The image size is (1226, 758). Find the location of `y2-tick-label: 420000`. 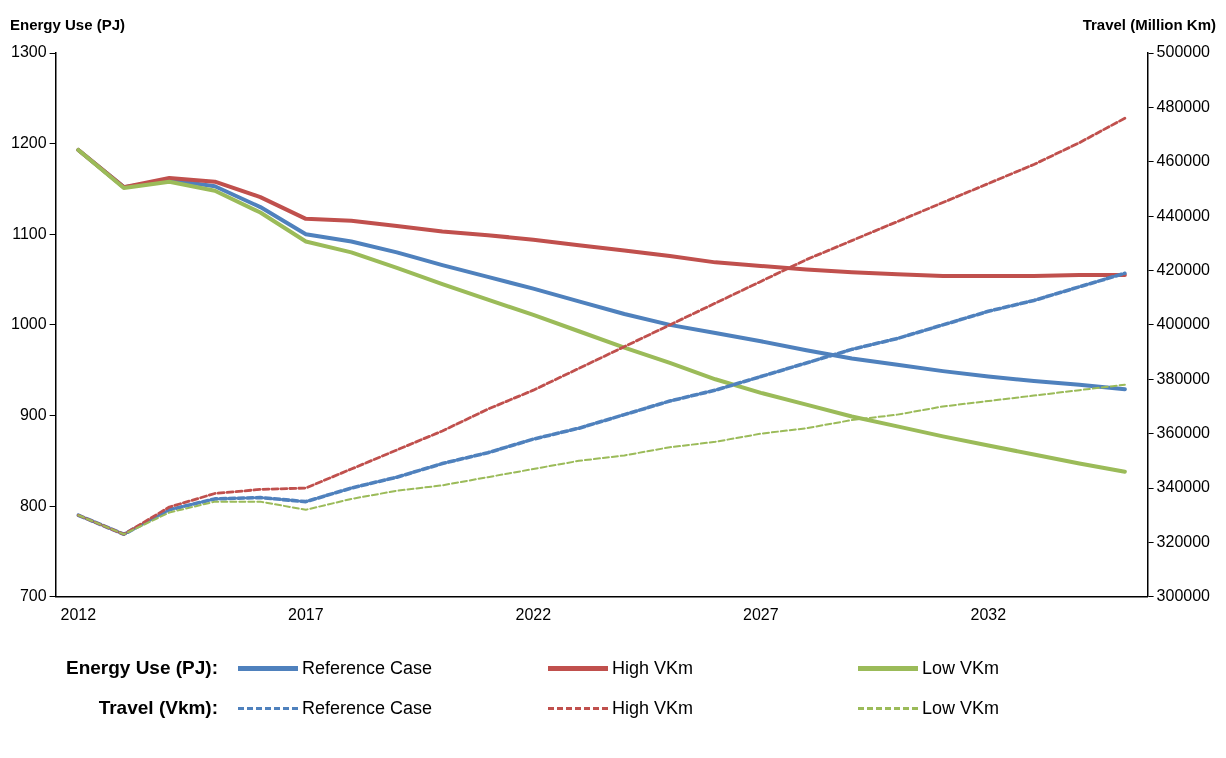

y2-tick-label: 420000 is located at coordinates (1183, 269).